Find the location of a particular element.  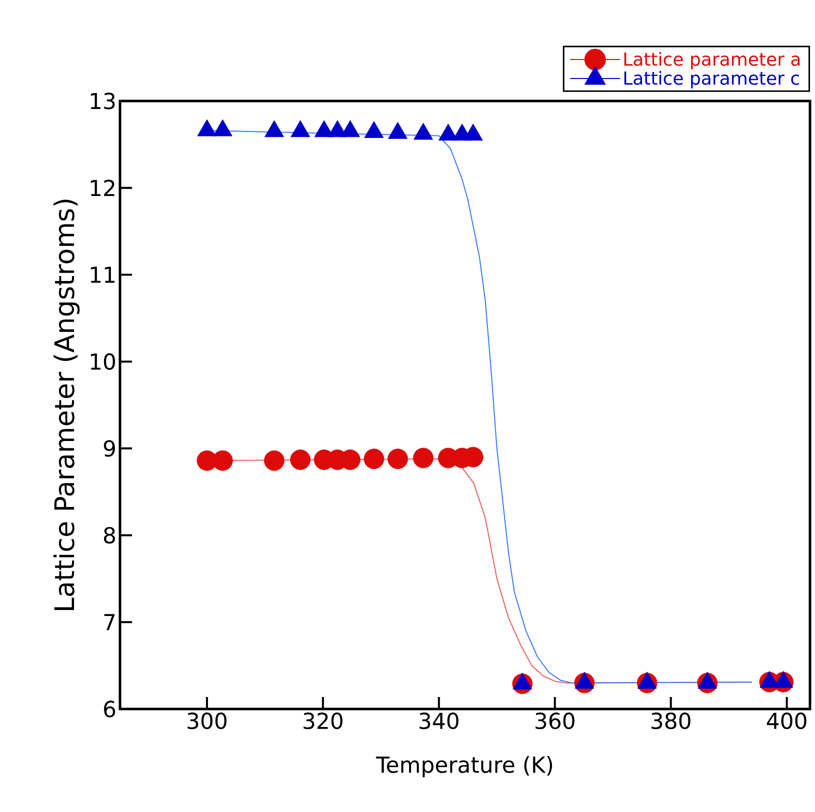

y-tick-label: 10 is located at coordinates (103, 361).